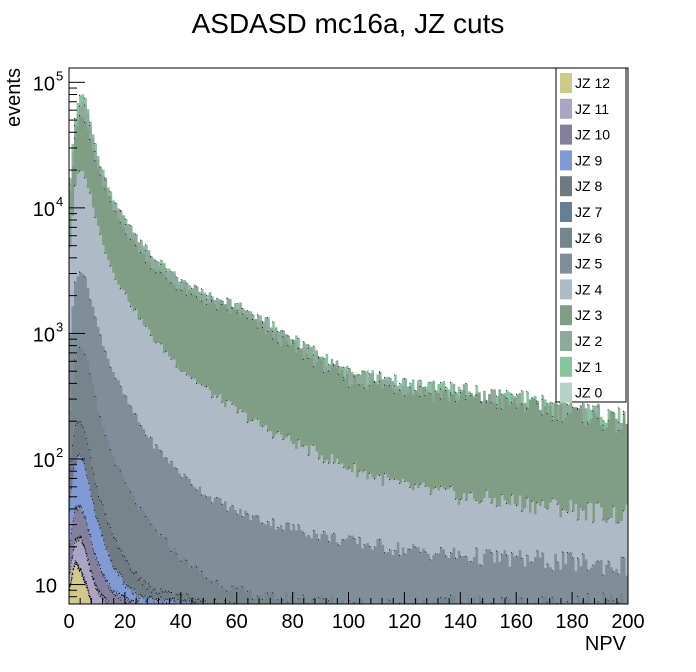 This screenshot has height=672, width=696. Describe the element at coordinates (59, 201) in the screenshot. I see `y-tick-exponent: 4` at that location.